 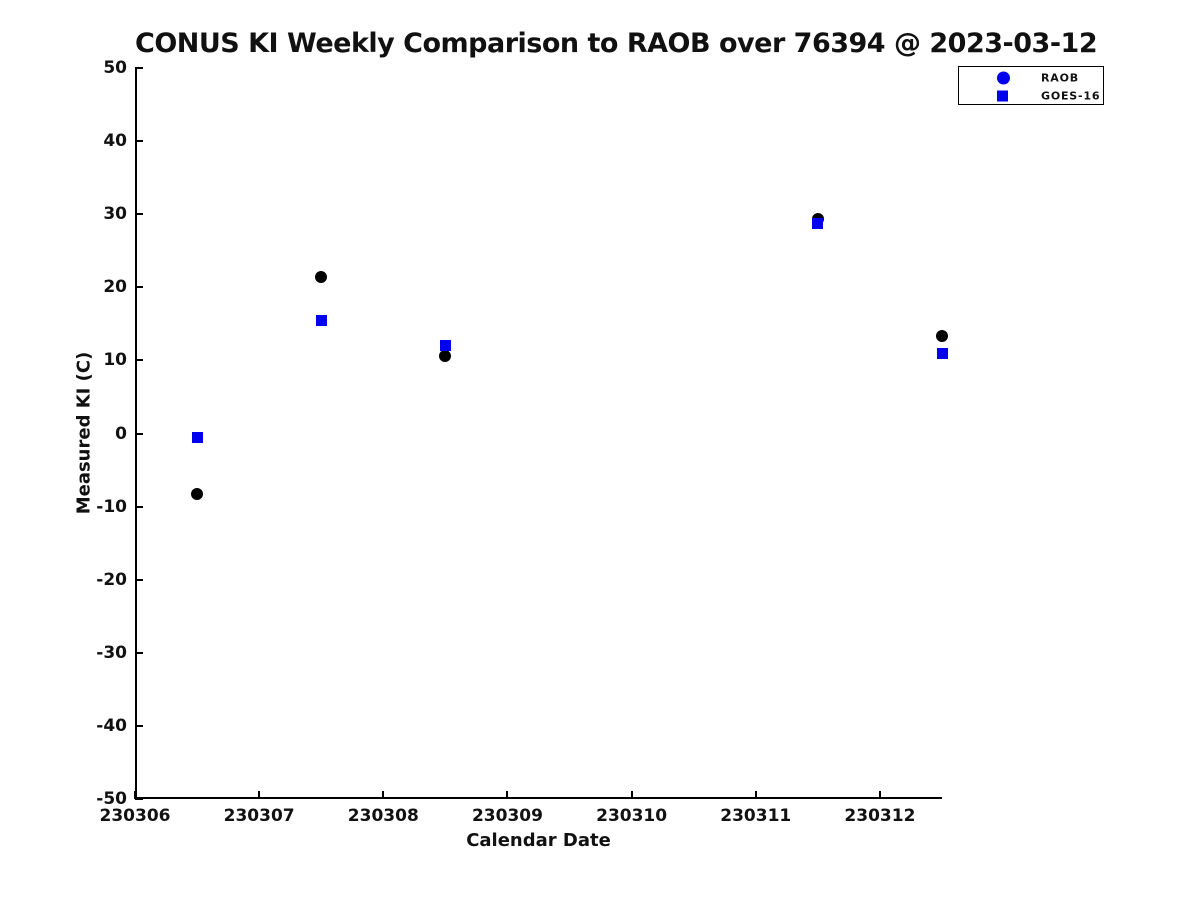 What do you see at coordinates (135, 816) in the screenshot?
I see `x-tick-label: 230306` at bounding box center [135, 816].